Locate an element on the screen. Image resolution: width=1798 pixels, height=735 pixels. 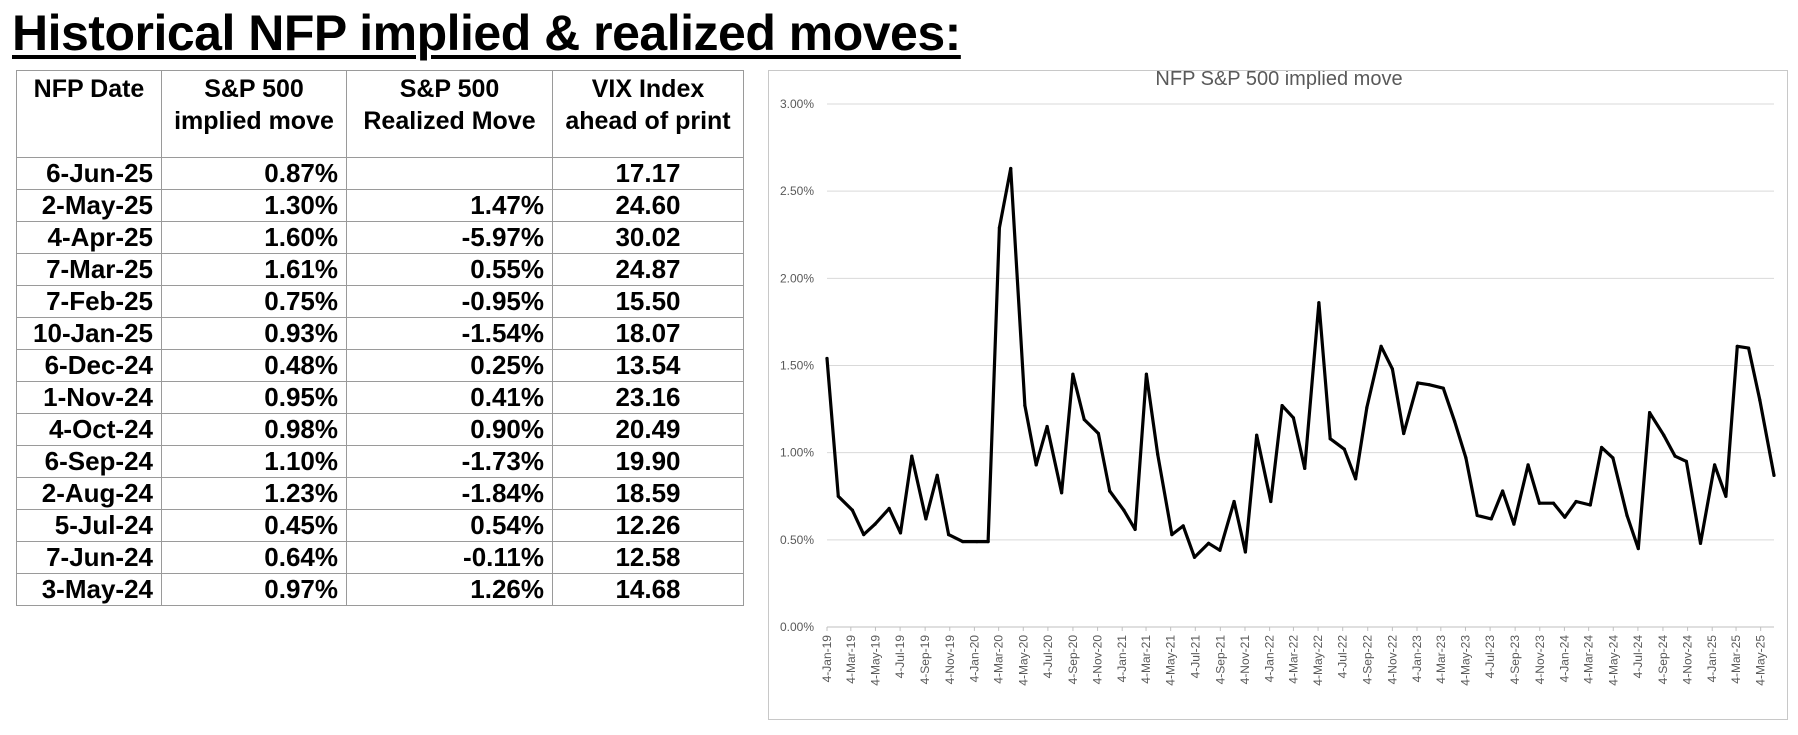
cell-implied: 1.30% is located at coordinates (254, 205).